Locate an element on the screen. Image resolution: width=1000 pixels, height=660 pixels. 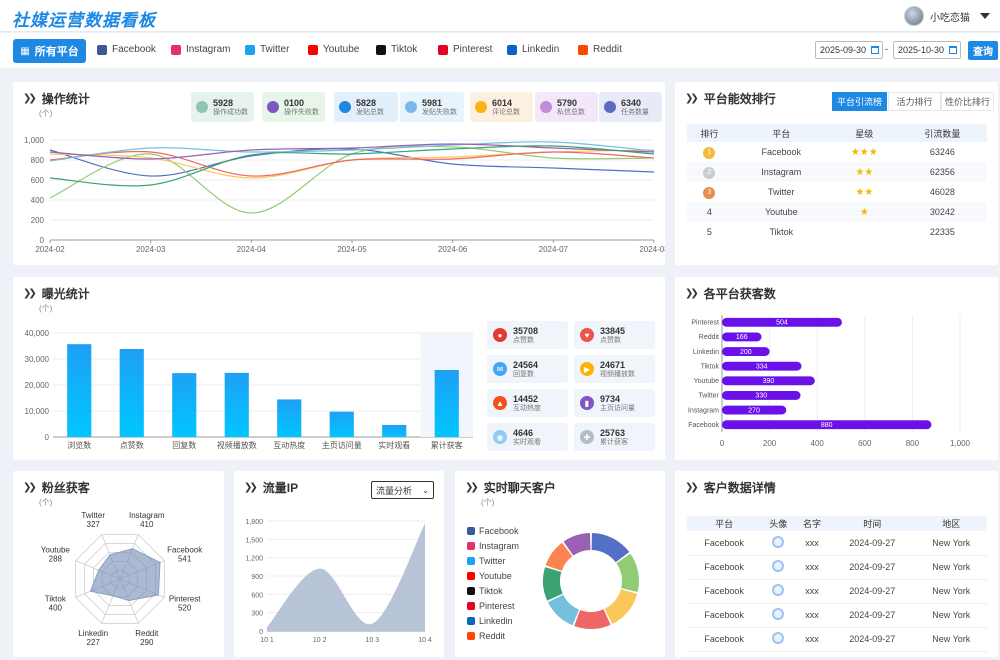
stat-icon: ▶ is located at coordinates (587, 369).